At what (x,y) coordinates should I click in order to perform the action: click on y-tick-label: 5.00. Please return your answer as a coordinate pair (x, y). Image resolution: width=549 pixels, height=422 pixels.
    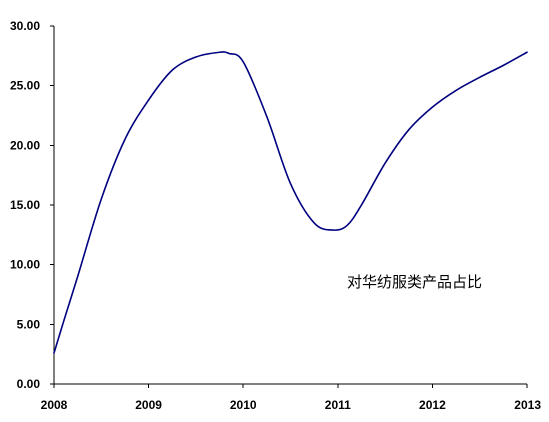
    Looking at the image, I should click on (29, 324).